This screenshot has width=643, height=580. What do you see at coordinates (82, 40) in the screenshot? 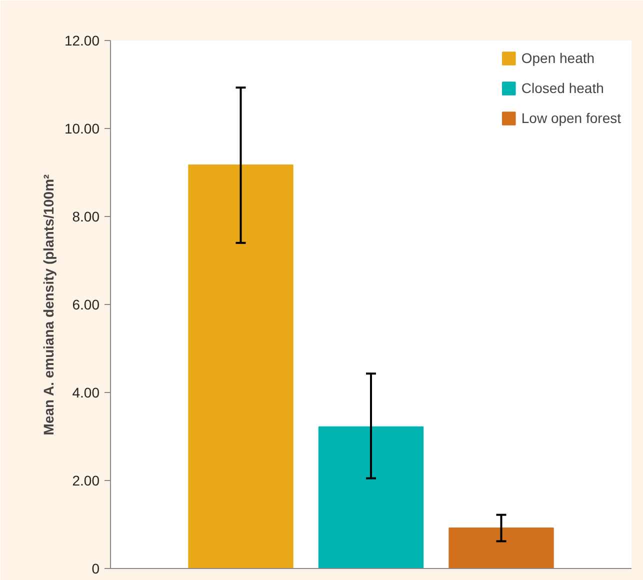
I see `y-tick-label: 12.00` at bounding box center [82, 40].